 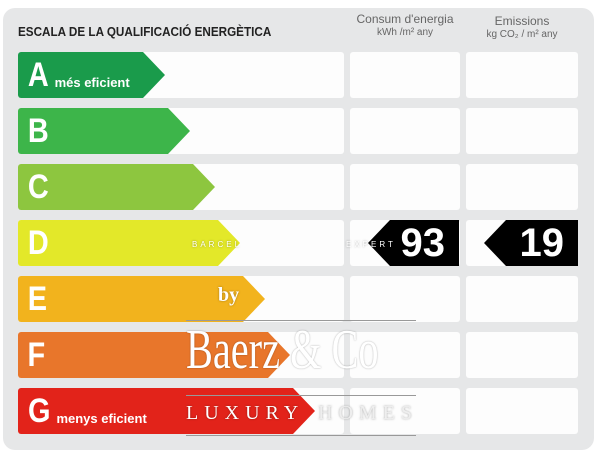 I want to click on emissions-column-unit: kg CO₂ / m² any, so click(x=522, y=34).